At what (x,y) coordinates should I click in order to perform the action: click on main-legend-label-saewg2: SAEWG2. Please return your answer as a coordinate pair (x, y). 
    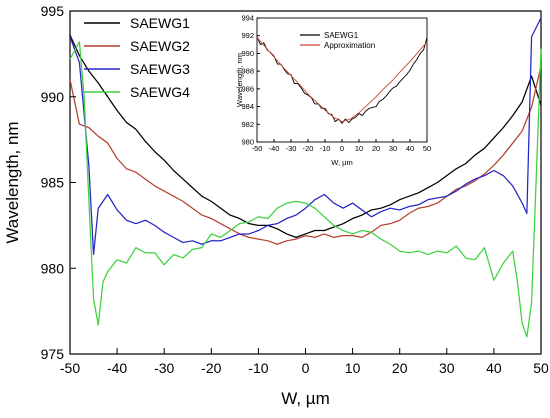
    Looking at the image, I should click on (160, 46).